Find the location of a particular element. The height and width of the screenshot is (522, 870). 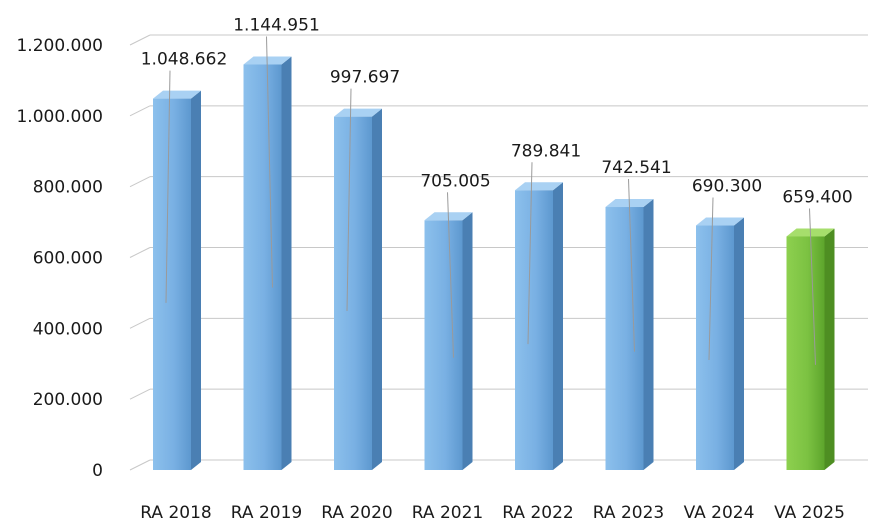

data-label: 1.048.662 is located at coordinates (184, 60).